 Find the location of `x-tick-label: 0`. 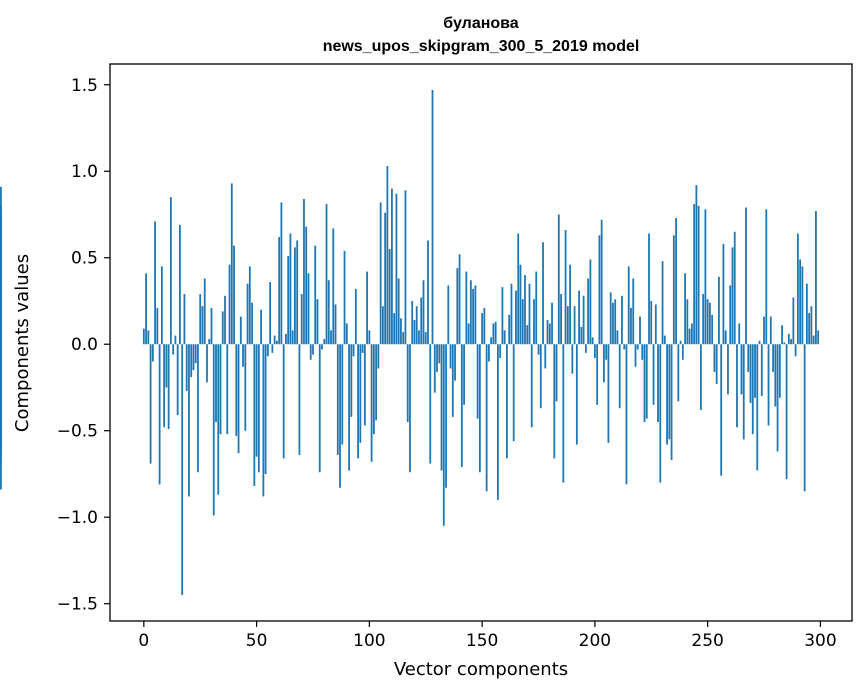

x-tick-label: 0 is located at coordinates (143, 641).